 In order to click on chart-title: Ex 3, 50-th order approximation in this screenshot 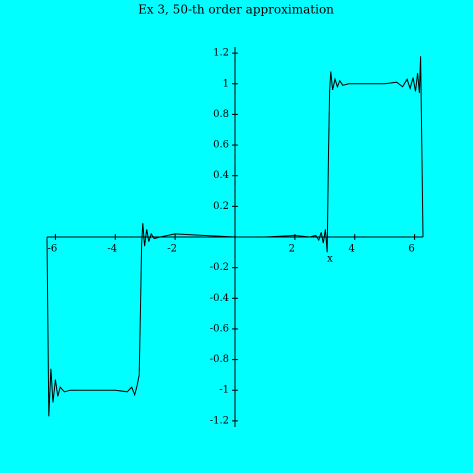, I will do `click(236, 10)`.